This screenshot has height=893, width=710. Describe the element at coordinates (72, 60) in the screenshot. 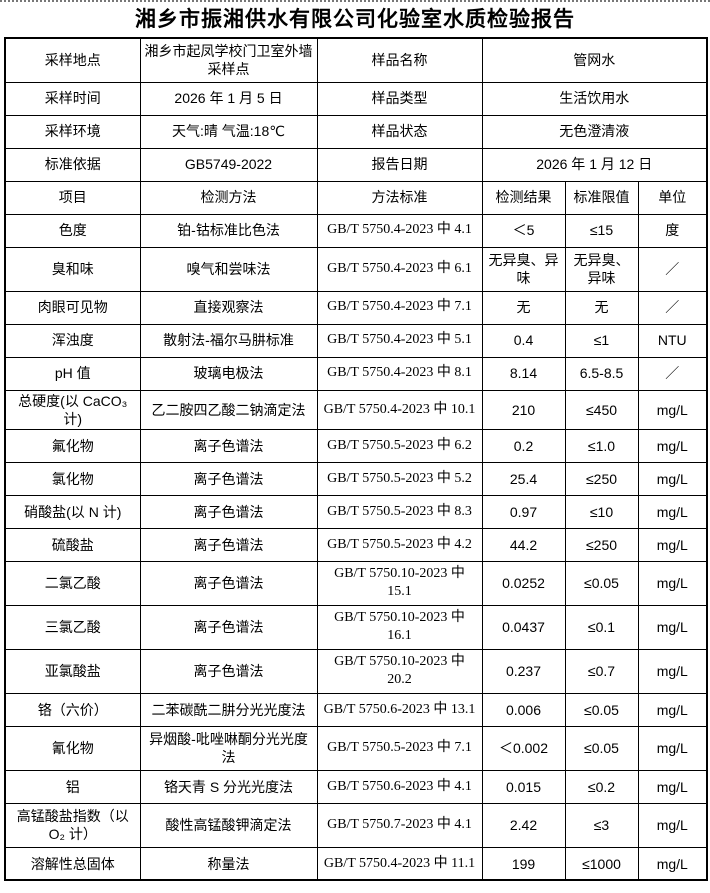

I see `info-label: 采样地点` at that location.